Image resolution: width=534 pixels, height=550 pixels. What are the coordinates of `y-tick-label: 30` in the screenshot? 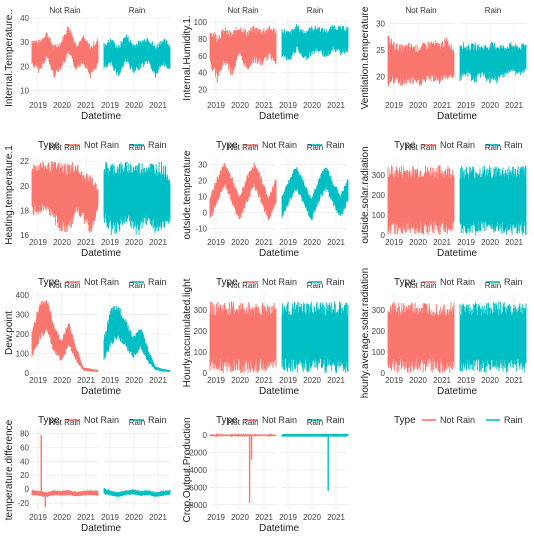 It's located at (380, 23).